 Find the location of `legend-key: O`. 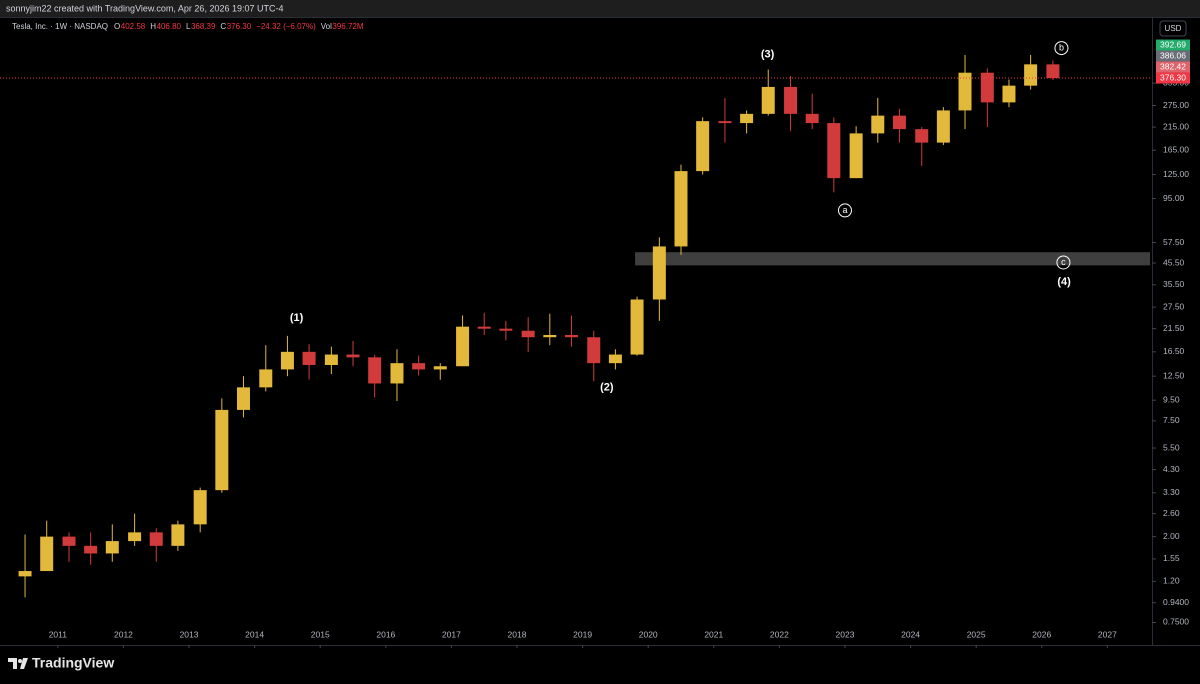

legend-key: O is located at coordinates (117, 26).